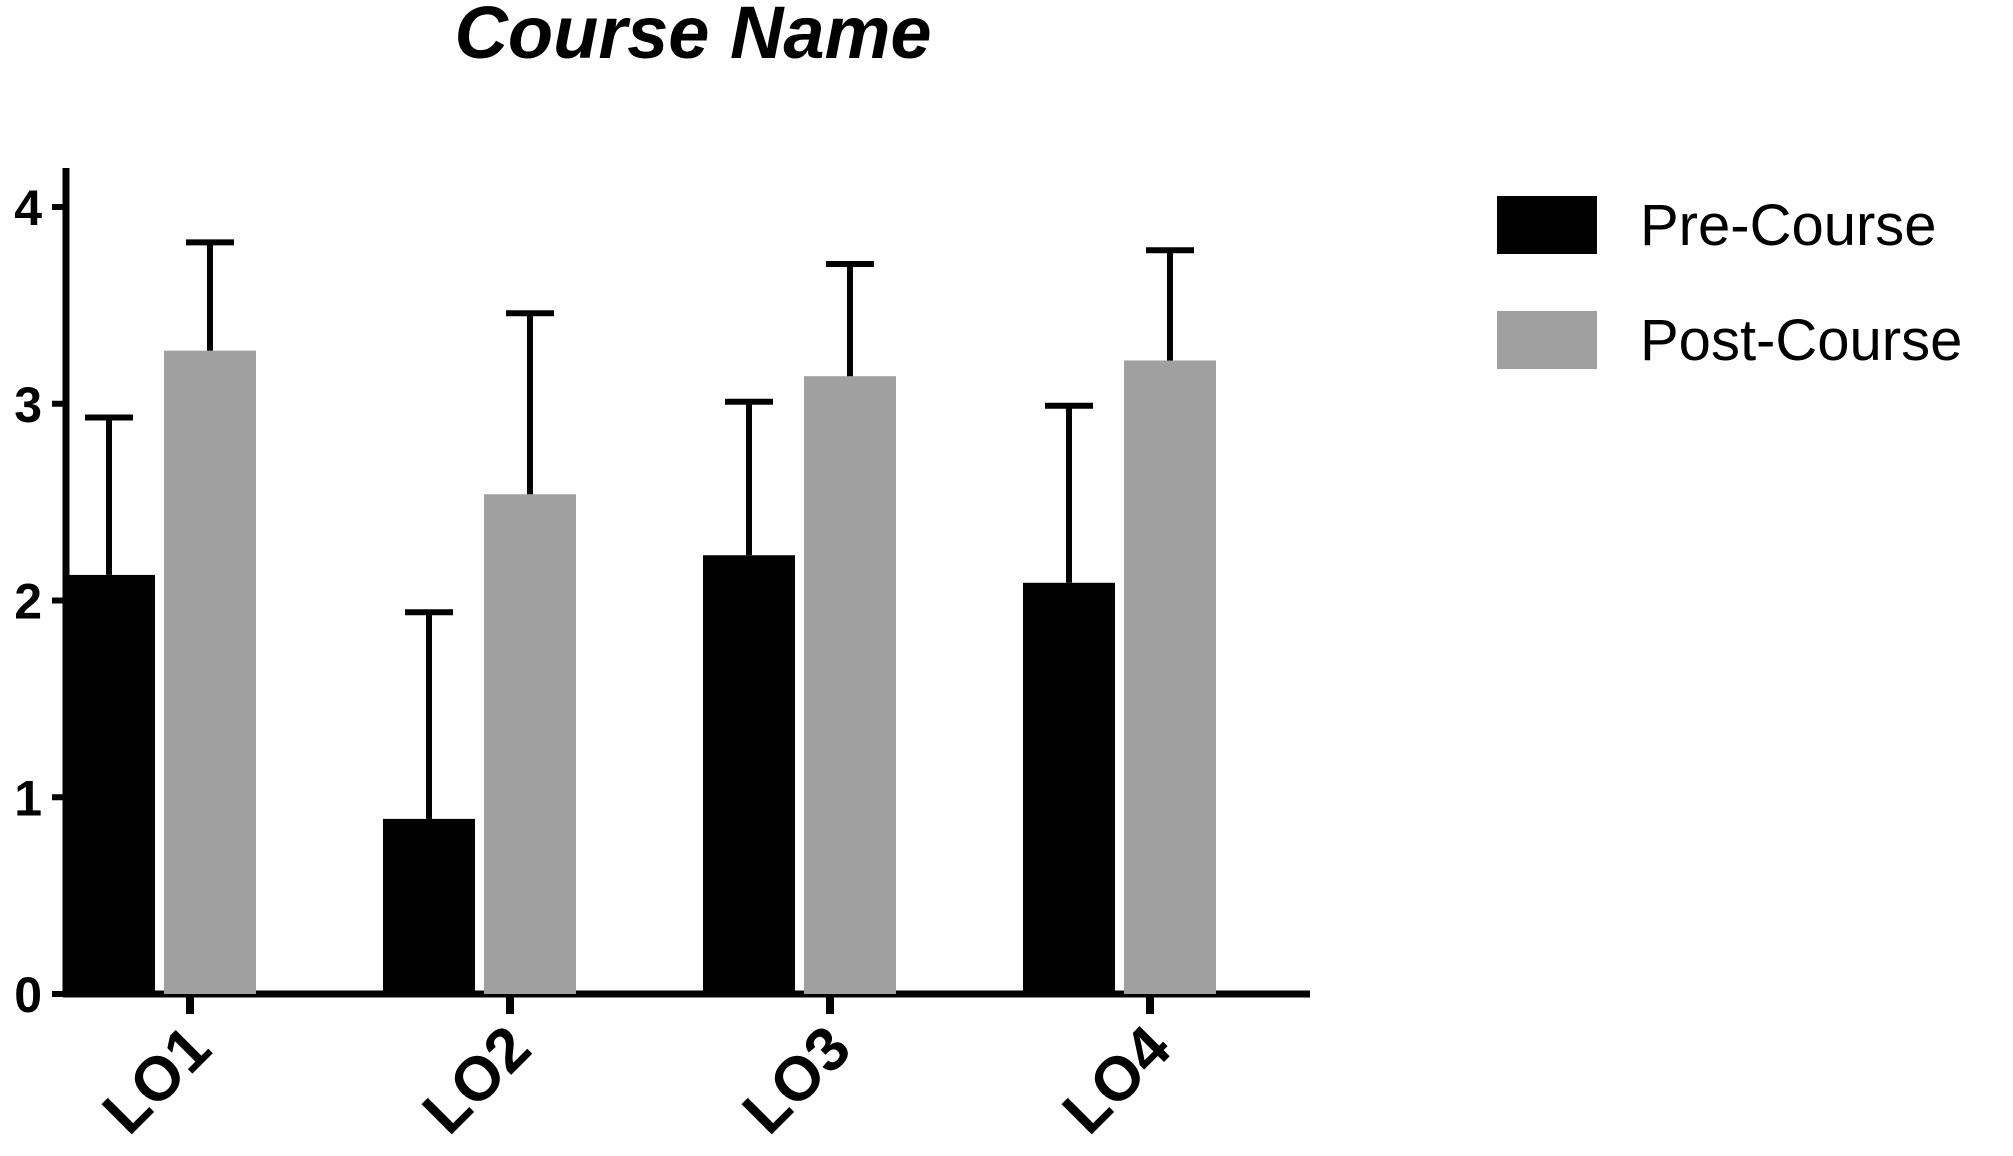 The width and height of the screenshot is (2013, 1156). What do you see at coordinates (1170, 677) in the screenshot?
I see `bar-post-course-lo4` at bounding box center [1170, 677].